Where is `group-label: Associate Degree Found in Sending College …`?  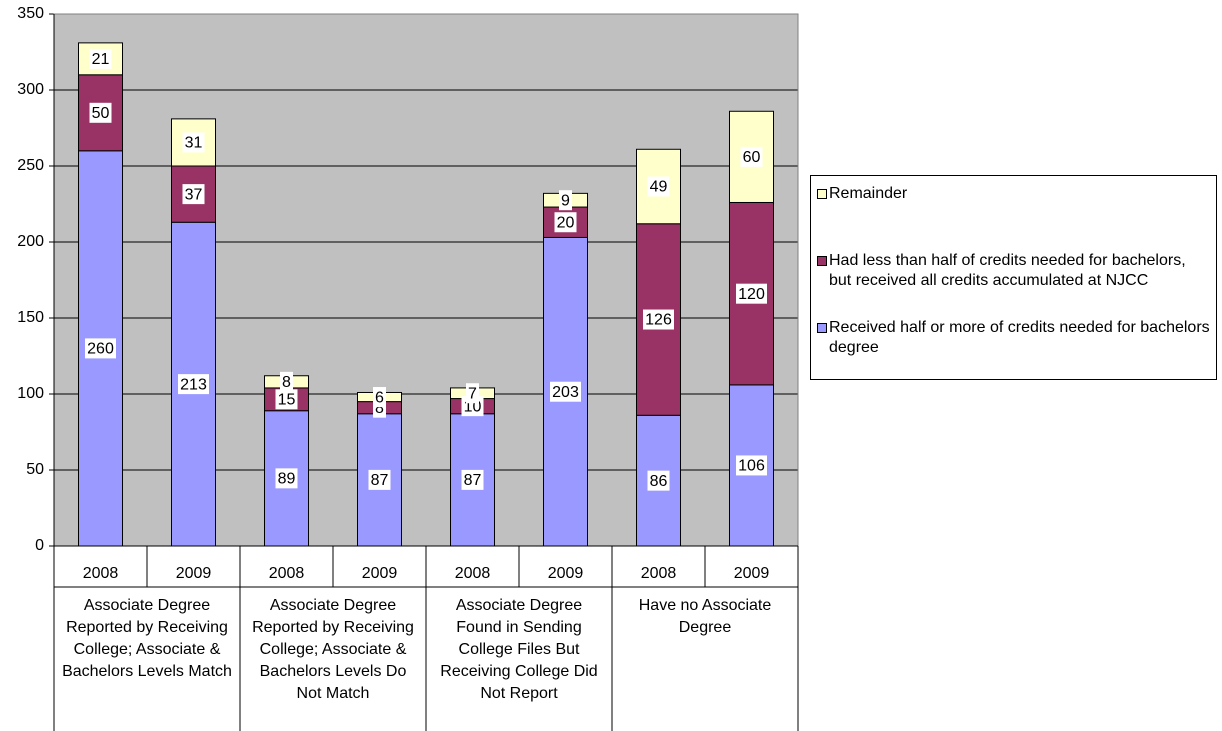 group-label: Associate Degree Found in Sending College … is located at coordinates (518, 649).